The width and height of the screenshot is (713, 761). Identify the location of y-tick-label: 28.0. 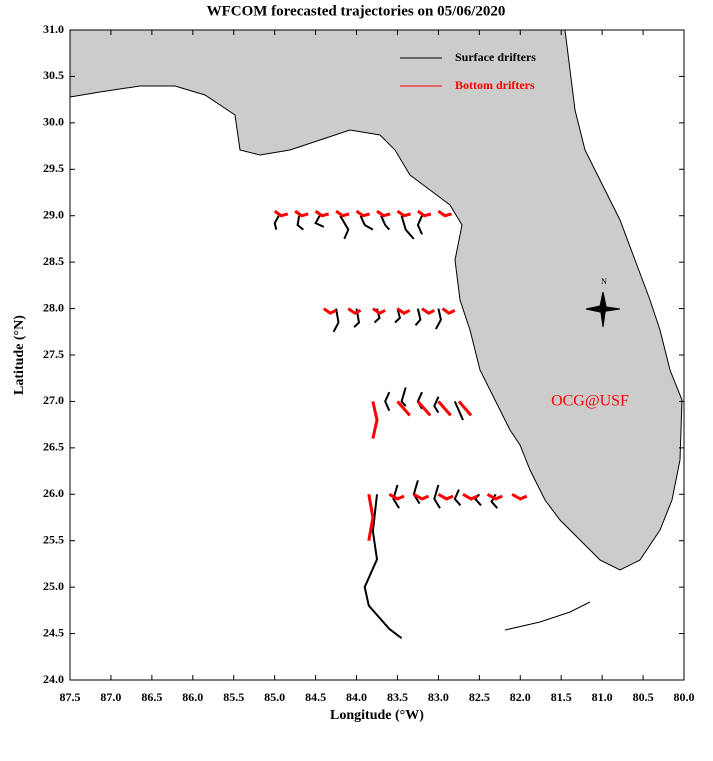
(53, 307).